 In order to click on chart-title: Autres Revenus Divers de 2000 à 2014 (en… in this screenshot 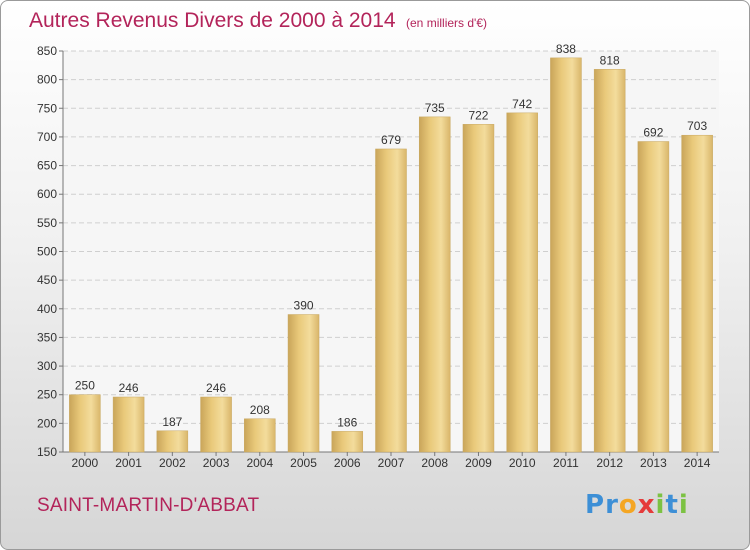, I will do `click(258, 21)`.